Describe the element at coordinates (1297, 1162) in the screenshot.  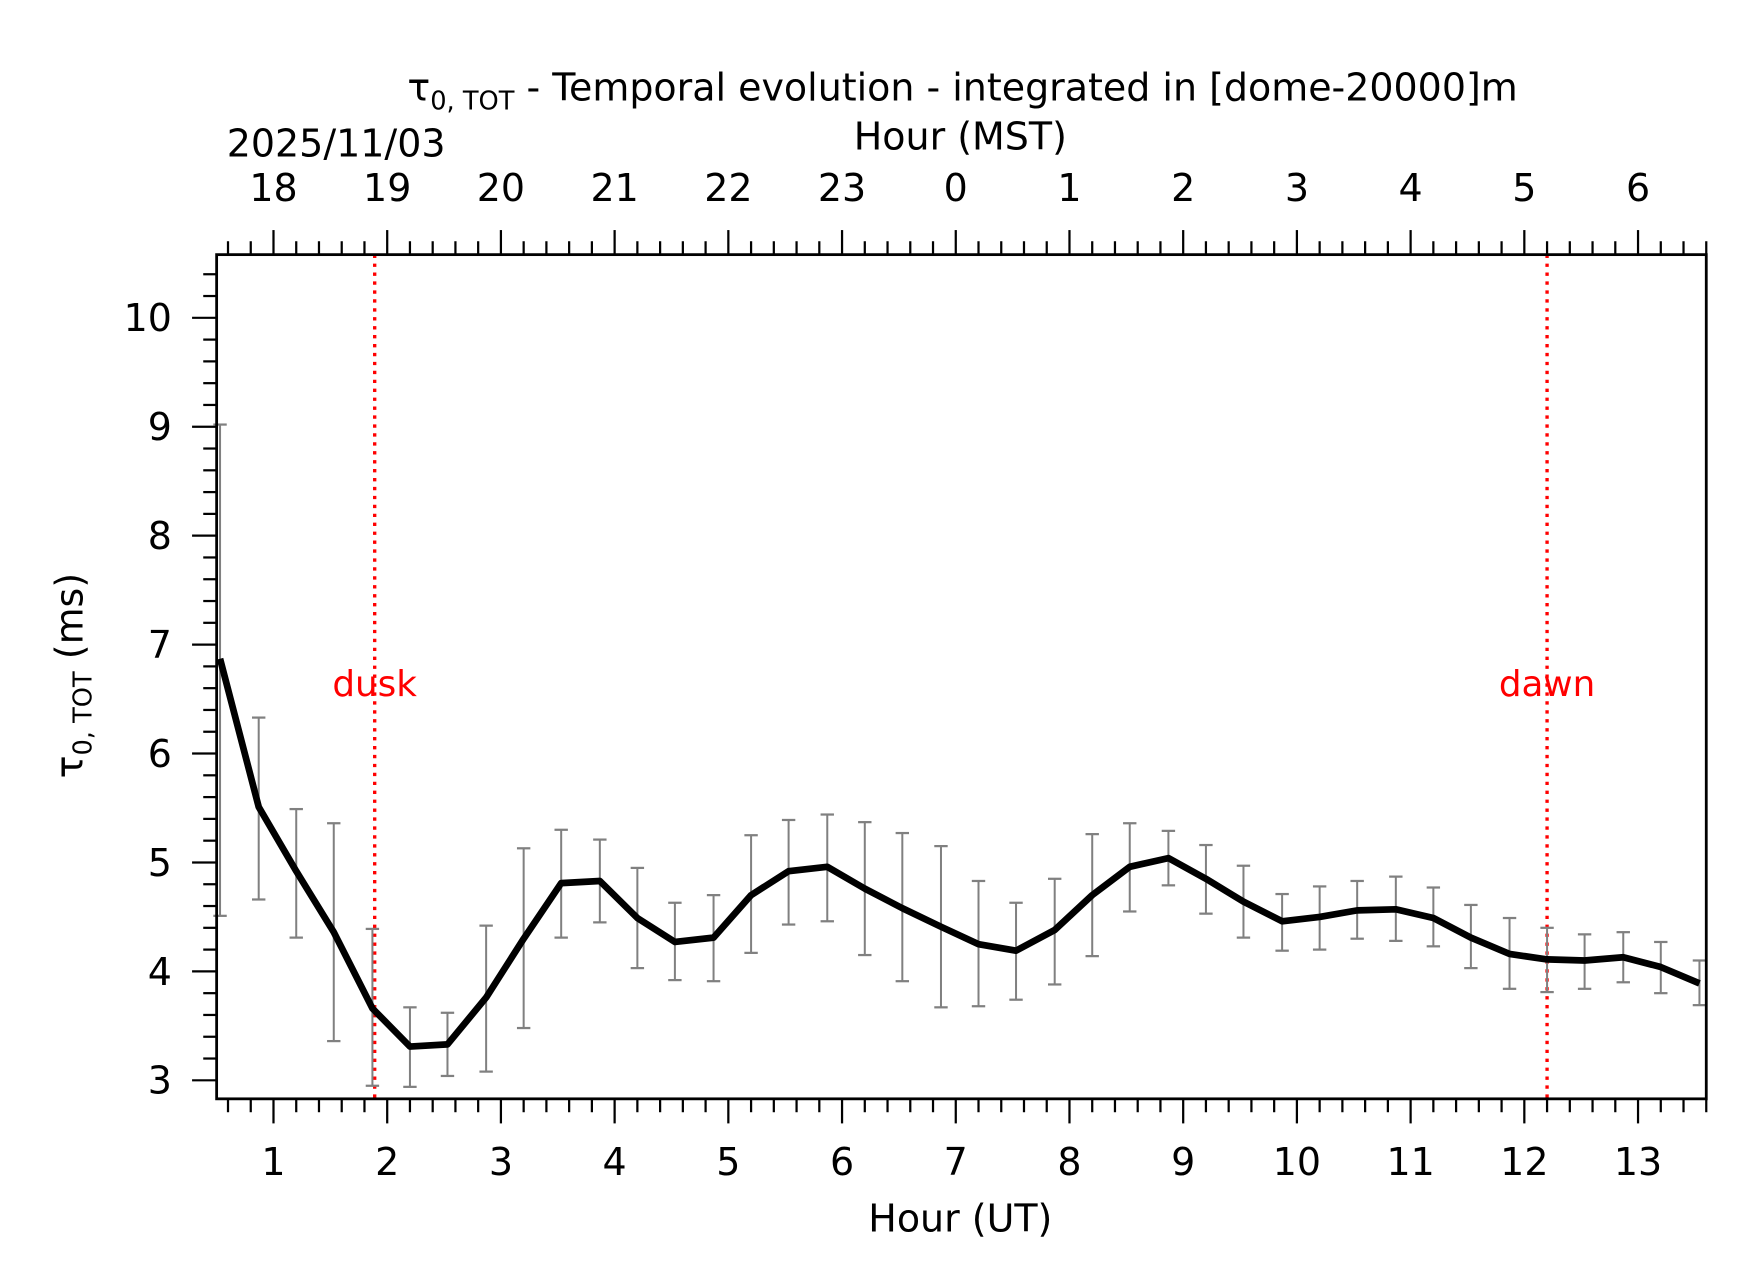
I see `x-tick-label: 10` at that location.